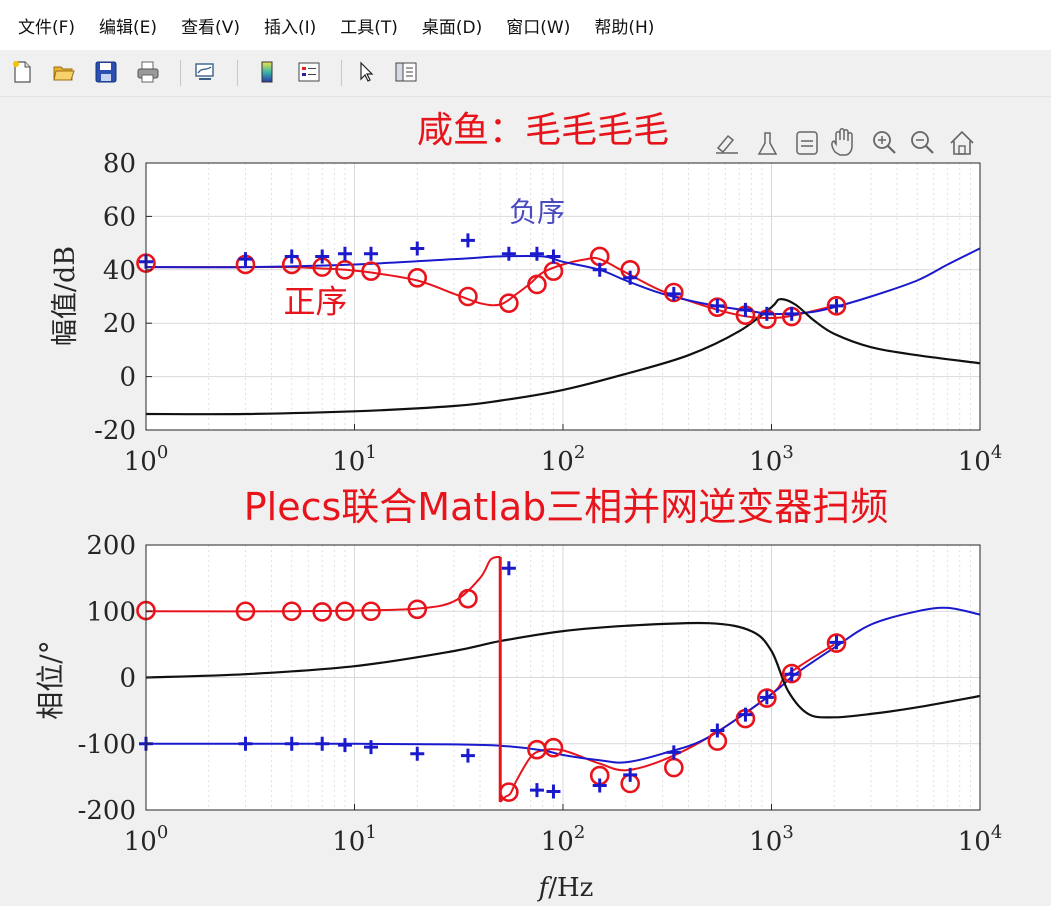  I want to click on property-inspector-icon, so click(406, 72).